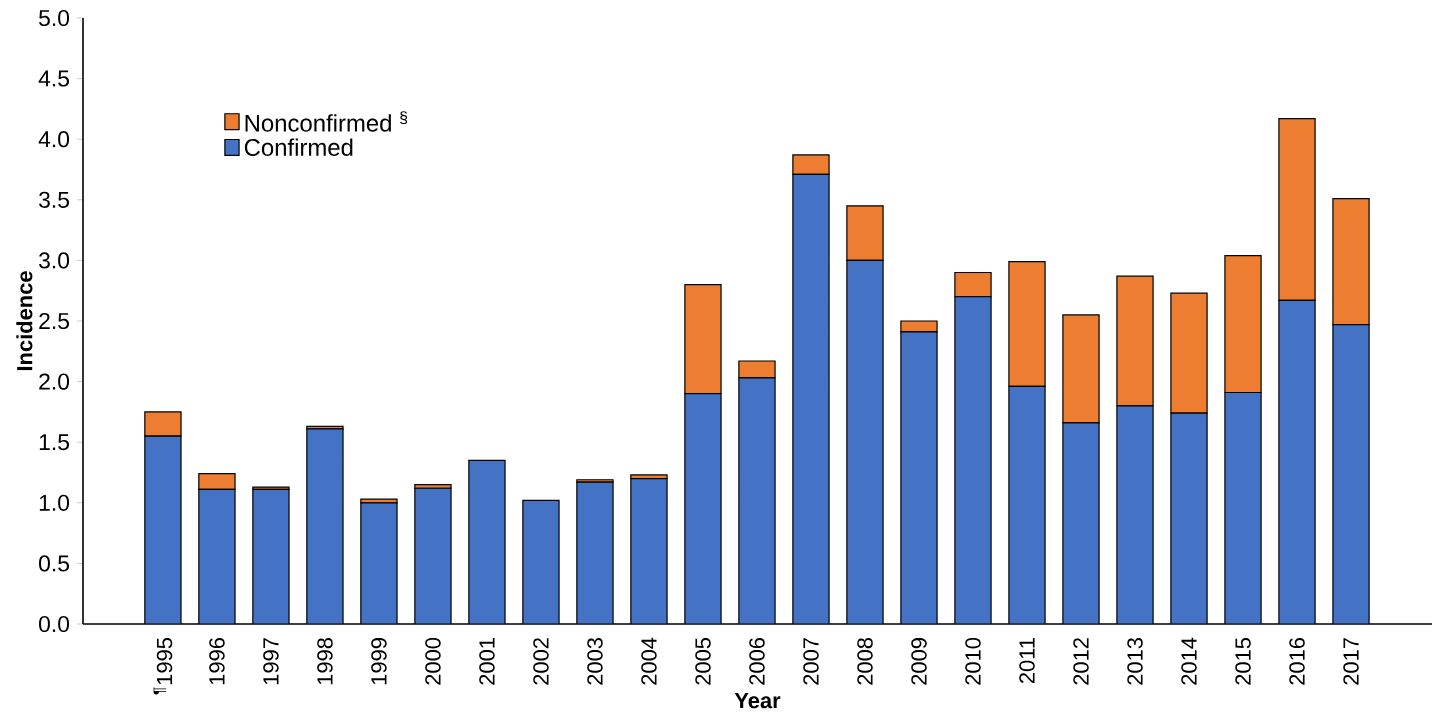 The image size is (1437, 721). Describe the element at coordinates (53, 199) in the screenshot. I see `y-tick-label: 3.5` at that location.